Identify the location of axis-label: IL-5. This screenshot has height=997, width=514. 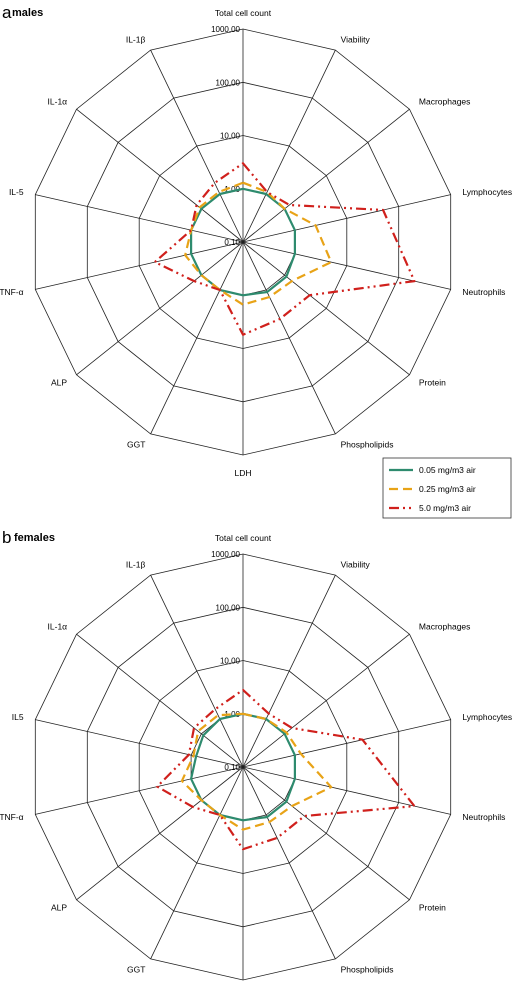
(16, 192).